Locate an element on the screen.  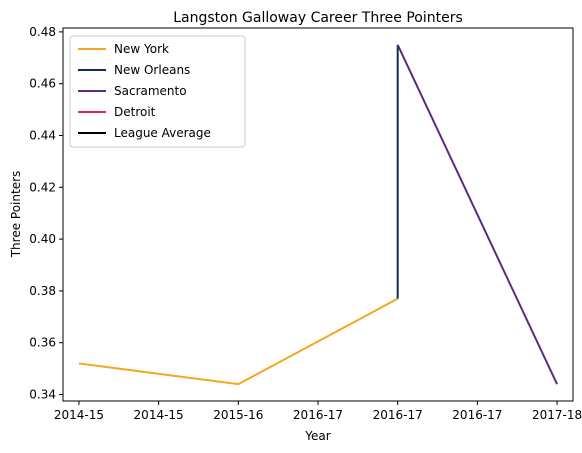
x-axis-label: Year is located at coordinates (317, 436).